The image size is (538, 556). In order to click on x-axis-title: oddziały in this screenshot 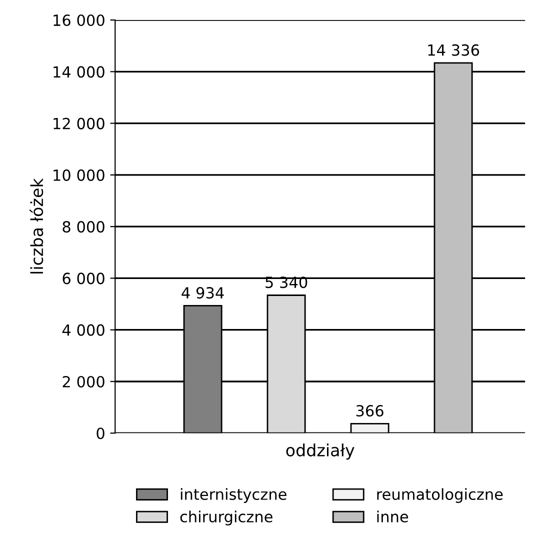, I will do `click(320, 452)`.